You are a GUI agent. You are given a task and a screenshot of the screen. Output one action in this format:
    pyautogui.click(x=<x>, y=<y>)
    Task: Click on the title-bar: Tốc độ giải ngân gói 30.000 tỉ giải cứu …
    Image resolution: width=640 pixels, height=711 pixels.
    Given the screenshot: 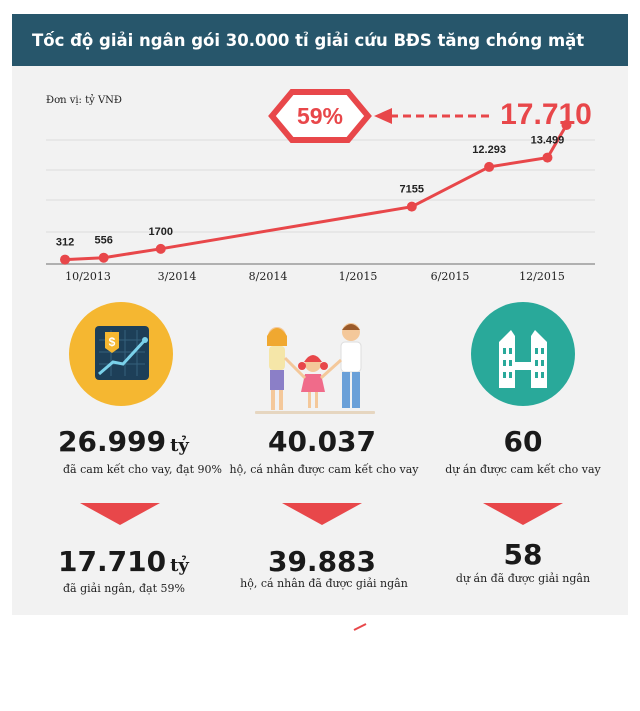 What is the action you would take?
    pyautogui.click(x=320, y=40)
    